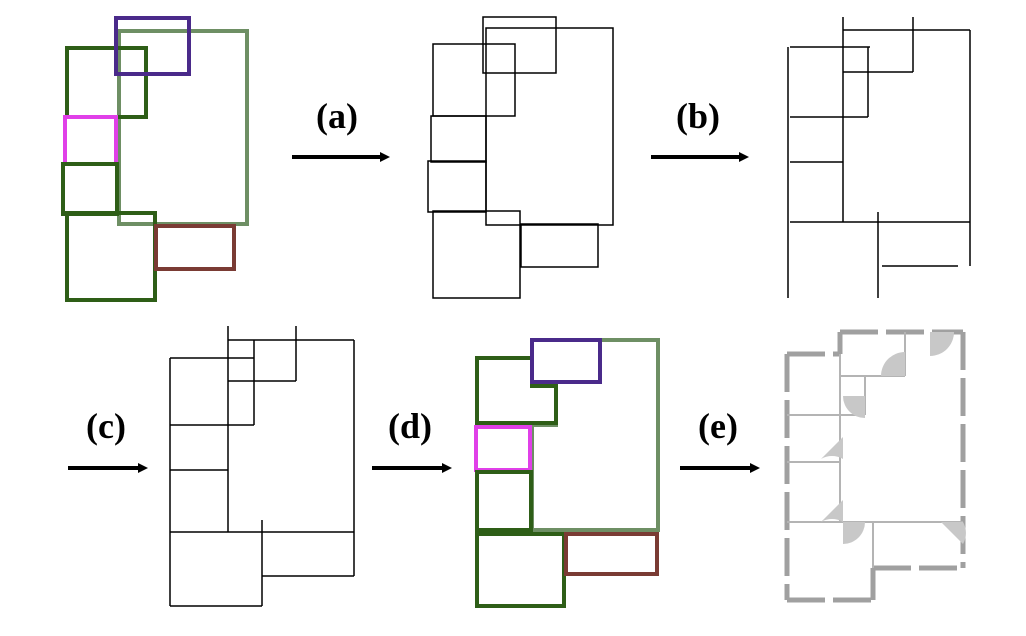 The image size is (1026, 636). What do you see at coordinates (879, 157) in the screenshot?
I see `panel-line-segments` at bounding box center [879, 157].